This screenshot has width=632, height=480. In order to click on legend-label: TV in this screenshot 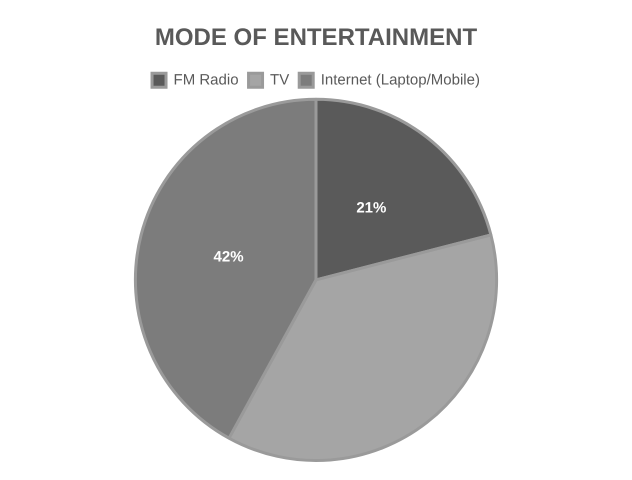, I will do `click(280, 79)`.